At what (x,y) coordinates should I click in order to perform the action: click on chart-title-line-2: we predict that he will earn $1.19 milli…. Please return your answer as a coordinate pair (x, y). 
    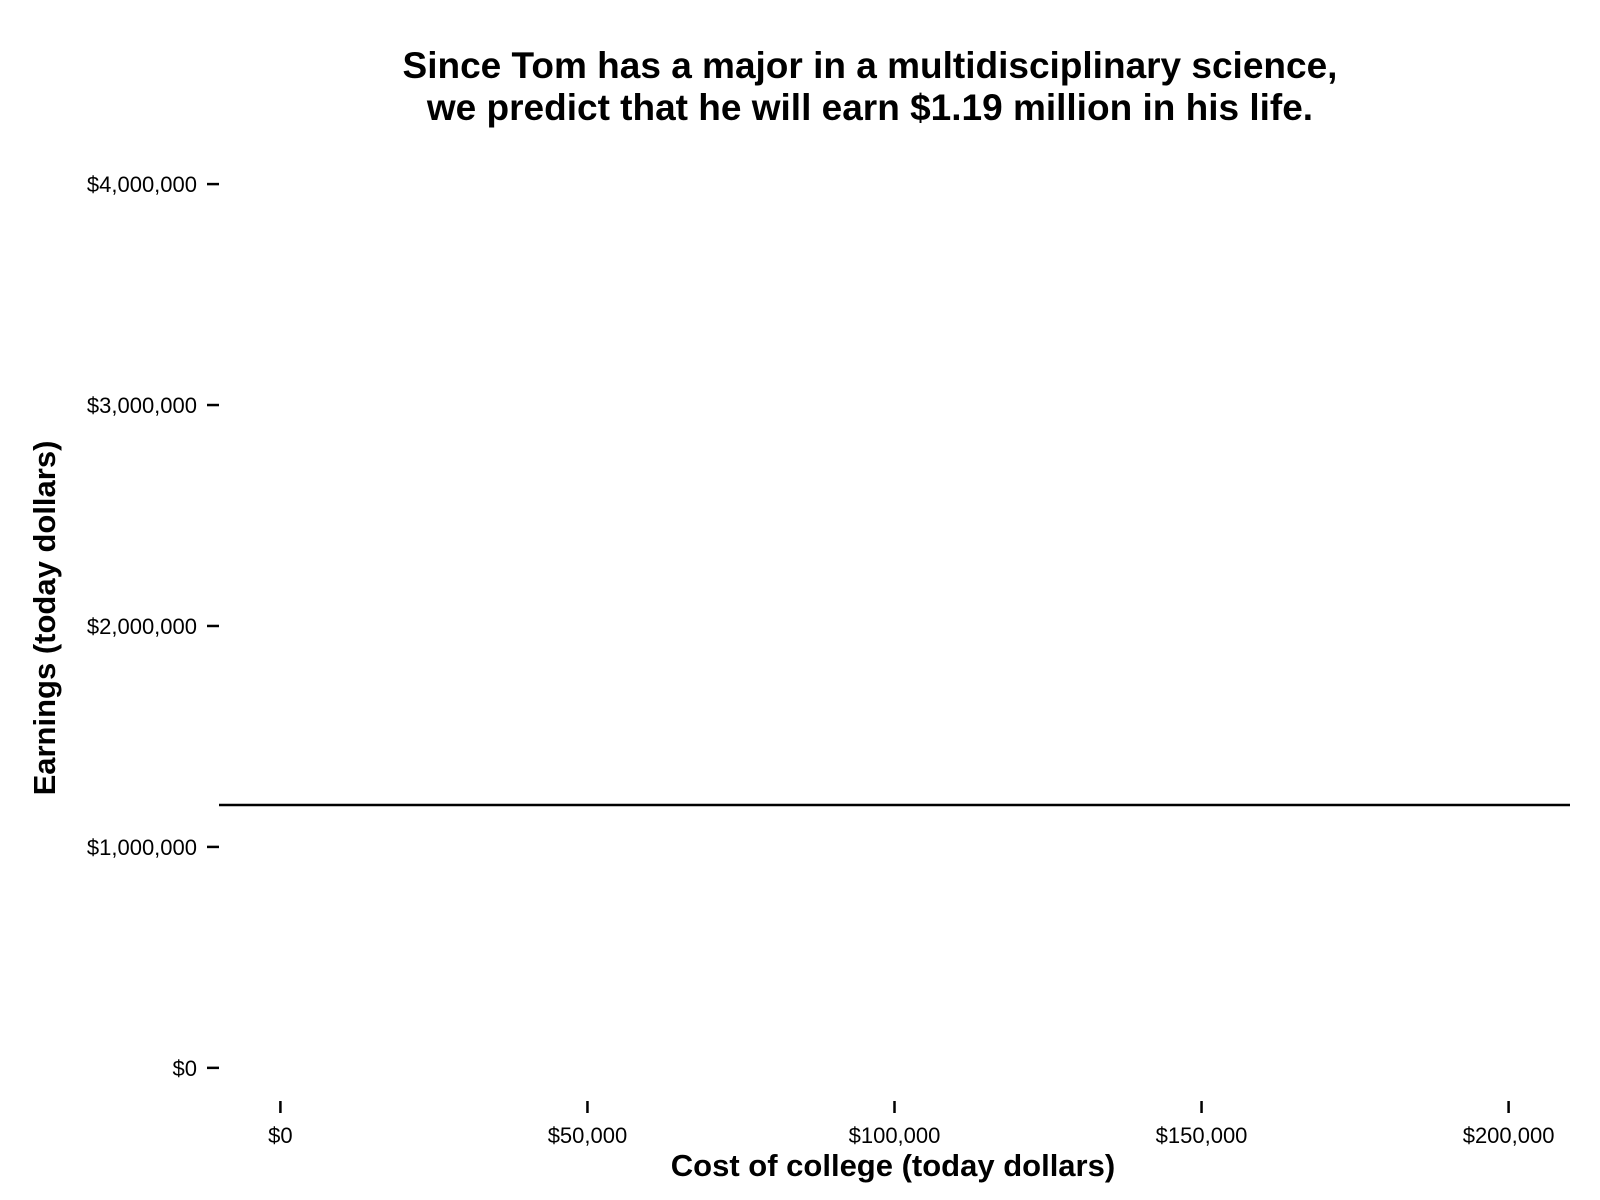
    Looking at the image, I should click on (869, 107).